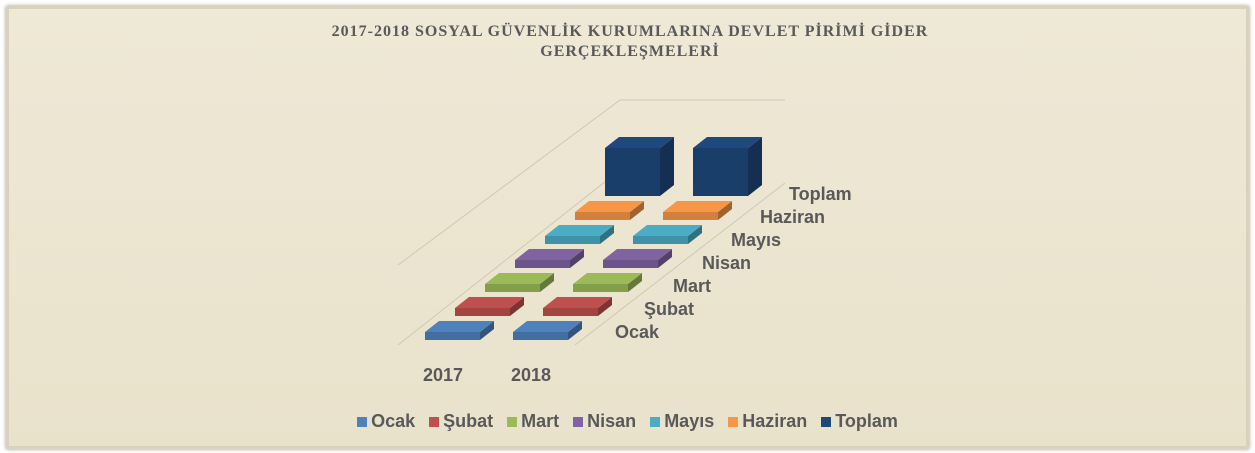  What do you see at coordinates (531, 375) in the screenshot?
I see `x-tick-label: 2018` at bounding box center [531, 375].